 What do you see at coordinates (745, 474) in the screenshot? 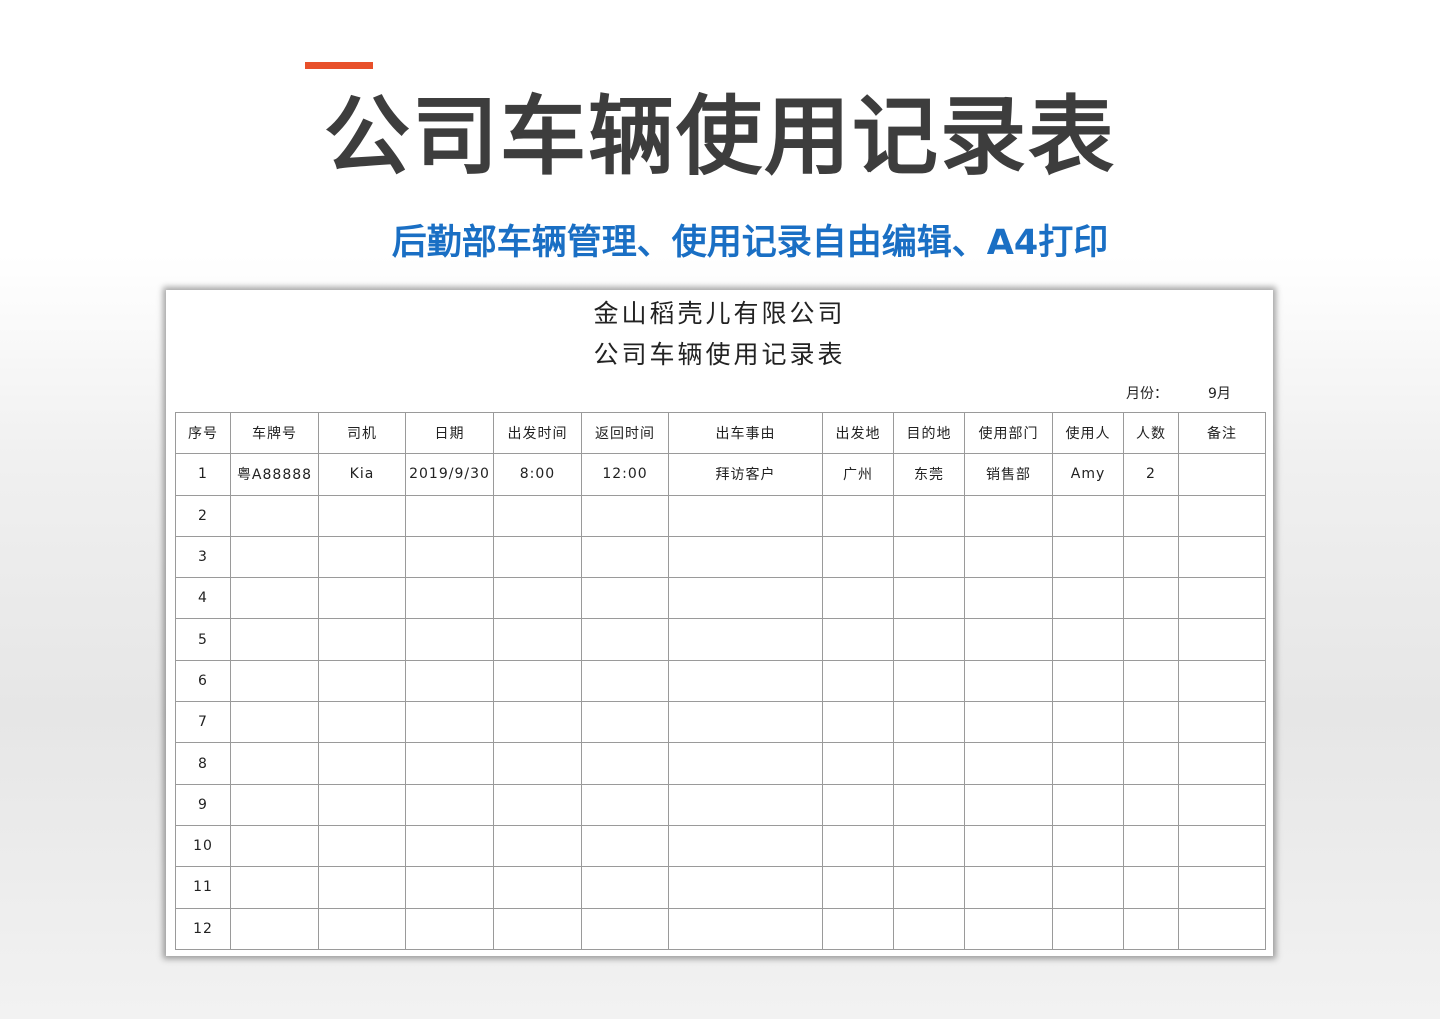
I see `table-cell: 拜访客户` at bounding box center [745, 474].